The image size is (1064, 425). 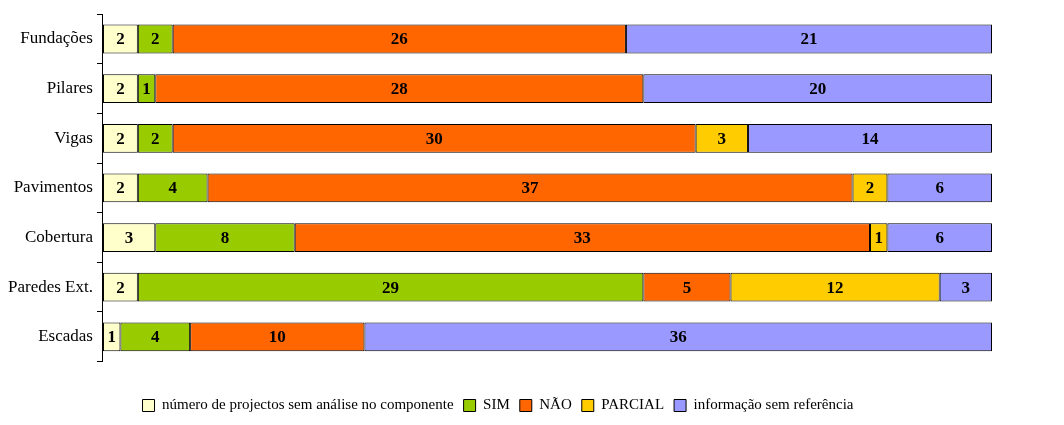 What do you see at coordinates (633, 404) in the screenshot?
I see `legend-label: PARCIAL` at bounding box center [633, 404].